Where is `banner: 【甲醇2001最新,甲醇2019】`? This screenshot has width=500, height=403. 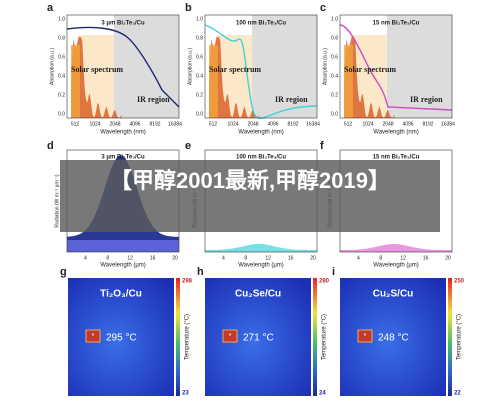 banner: 【甲醇2001最新,甲醇2019】 is located at coordinates (250, 196).